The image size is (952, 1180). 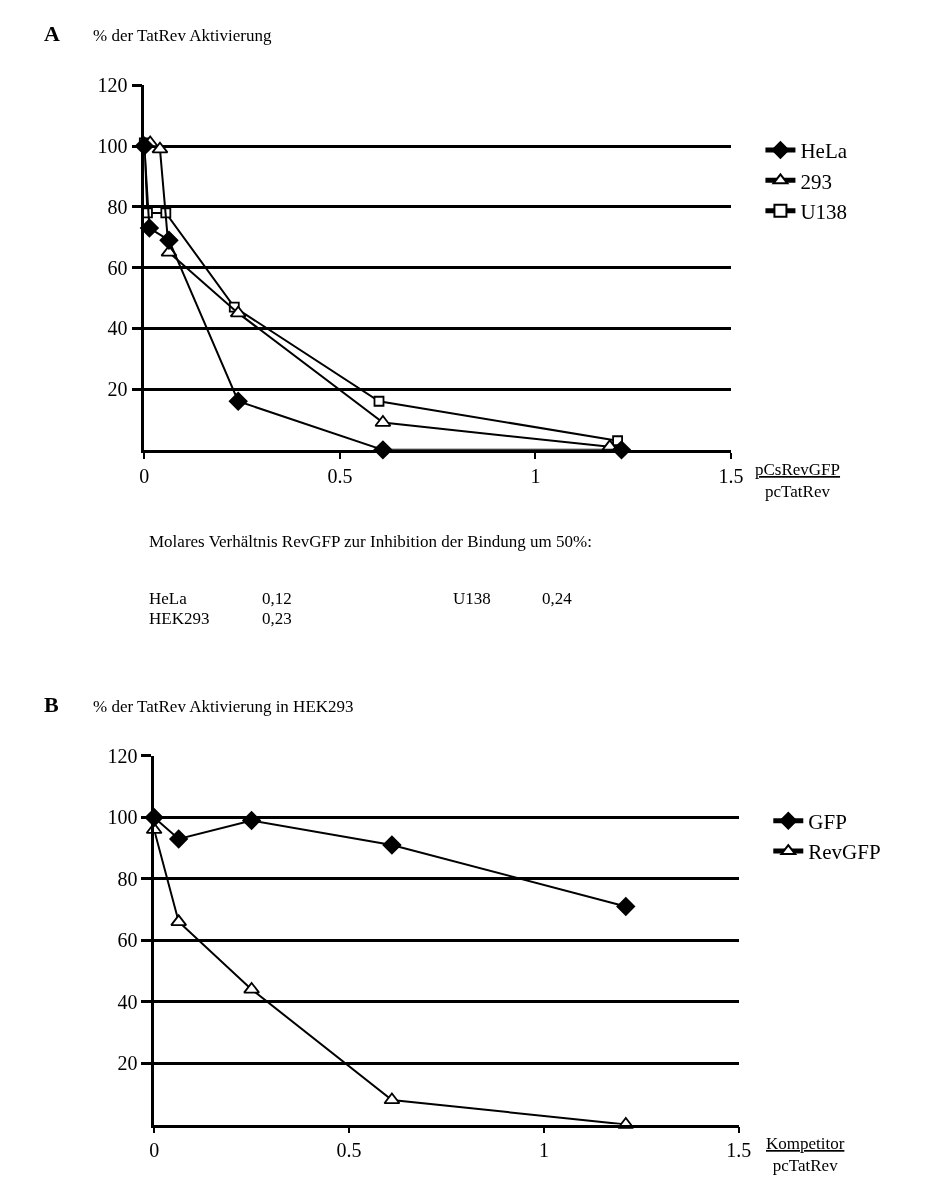 I want to click on text: HeLa, so click(x=168, y=598).